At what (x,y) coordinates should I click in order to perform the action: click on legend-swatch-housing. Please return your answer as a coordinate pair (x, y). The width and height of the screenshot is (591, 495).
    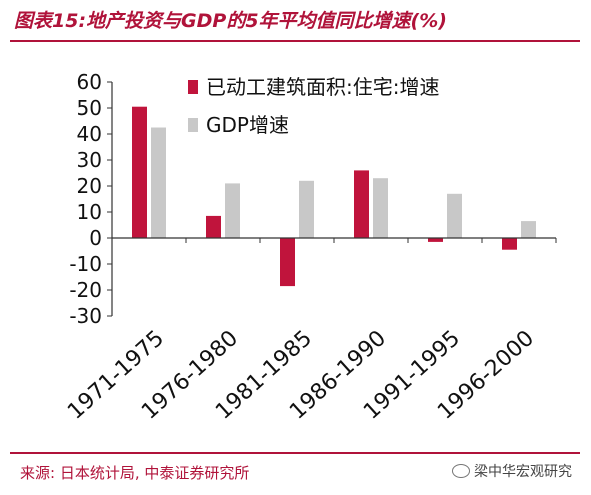
    Looking at the image, I should click on (193, 87).